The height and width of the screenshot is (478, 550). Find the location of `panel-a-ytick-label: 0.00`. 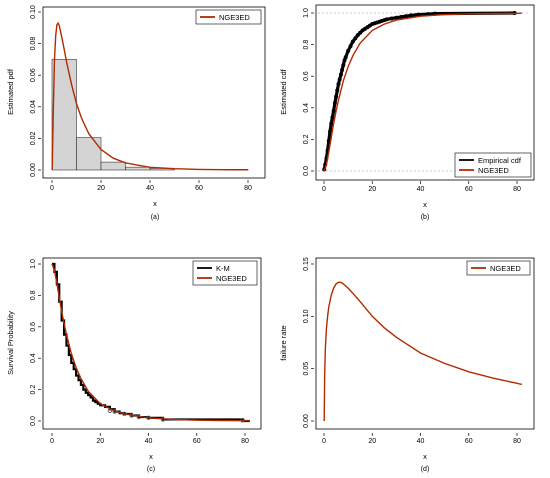

panel-a-ytick-label: 0.00 is located at coordinates (33, 170).